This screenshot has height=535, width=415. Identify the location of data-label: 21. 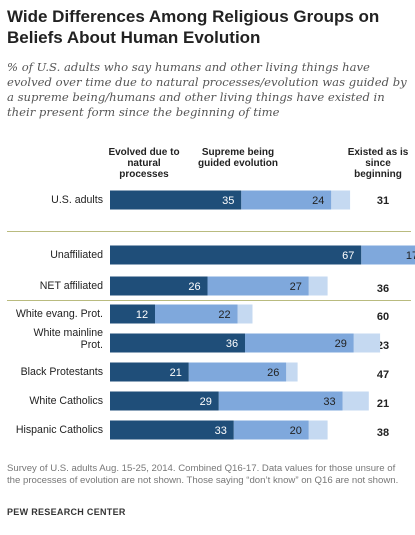
(176, 373).